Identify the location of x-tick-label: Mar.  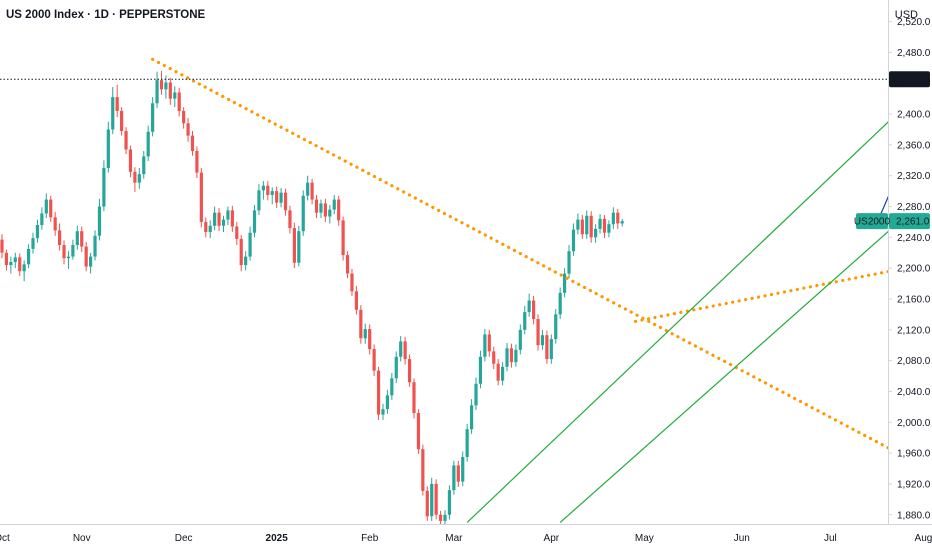
(454, 538).